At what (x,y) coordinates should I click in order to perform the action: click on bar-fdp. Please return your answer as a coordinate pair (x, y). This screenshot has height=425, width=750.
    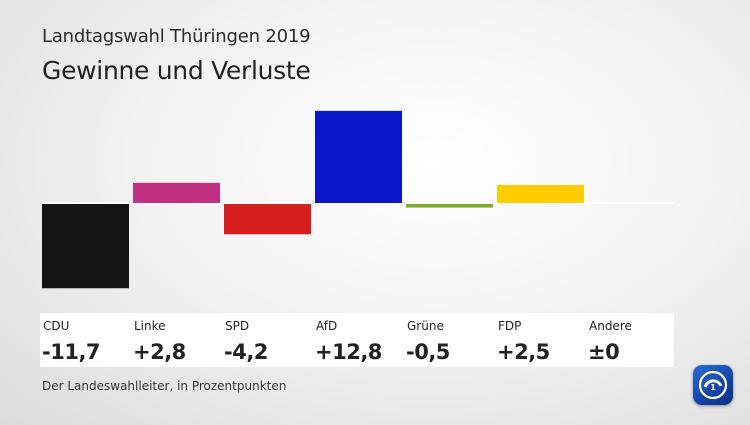
    Looking at the image, I should click on (540, 194).